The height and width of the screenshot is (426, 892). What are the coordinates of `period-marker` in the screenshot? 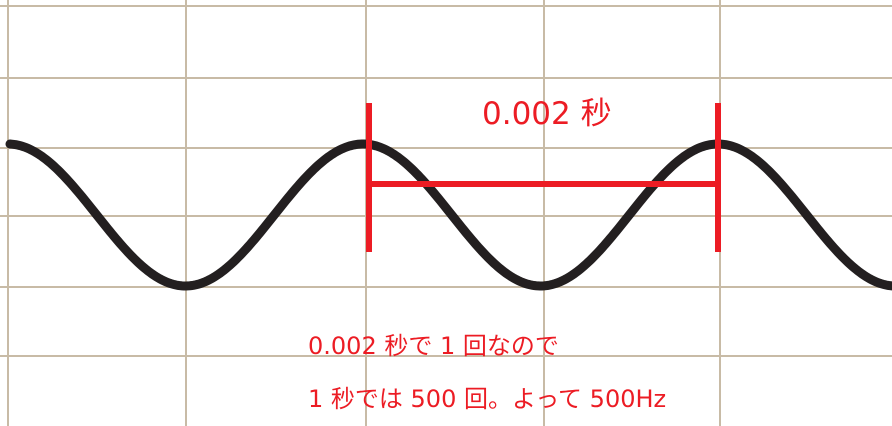 It's located at (543, 177).